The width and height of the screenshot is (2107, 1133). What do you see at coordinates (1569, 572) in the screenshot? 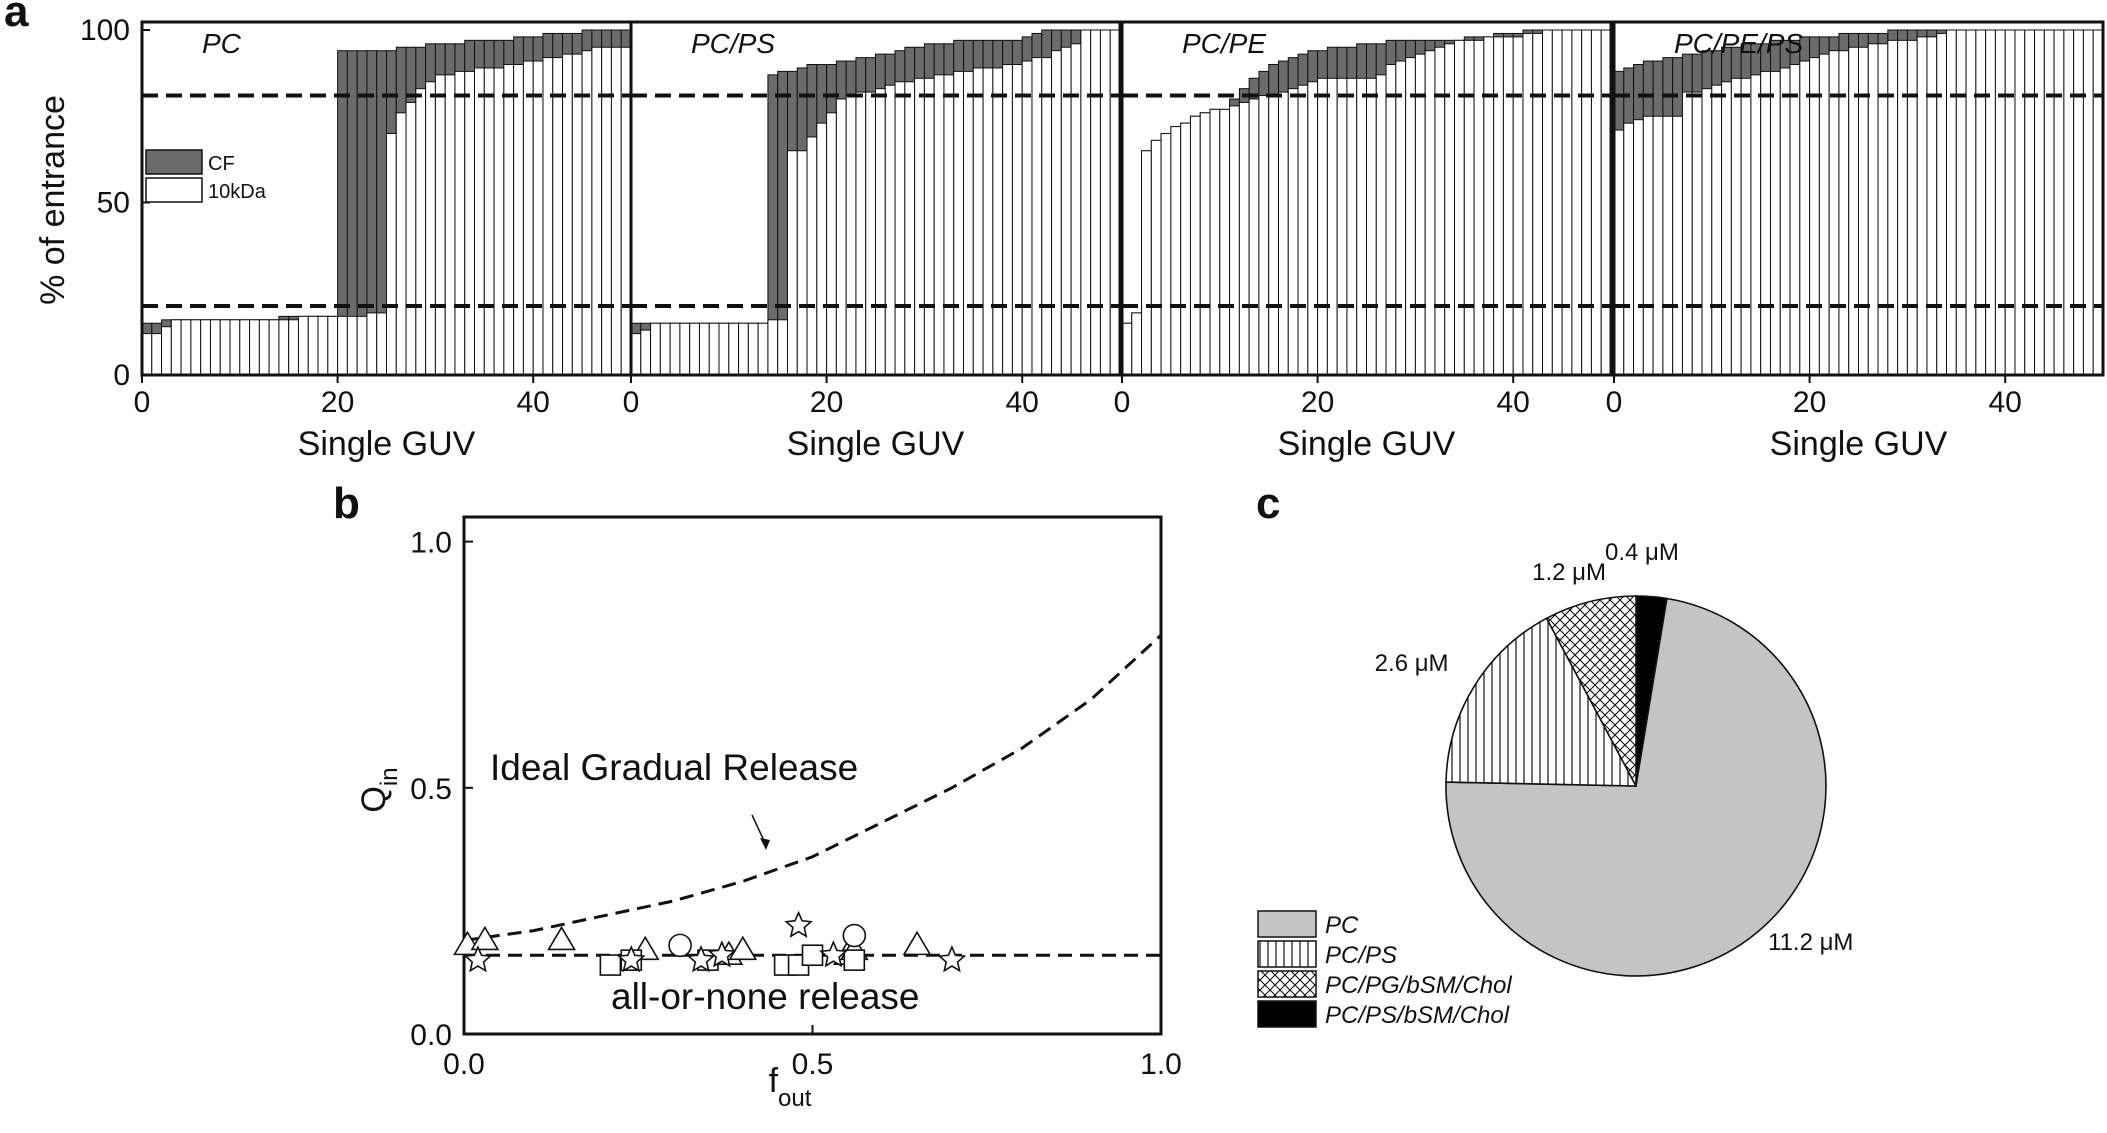
I see `pie-label-pc-pg-bsm-chol: 1.2 μM` at bounding box center [1569, 572].